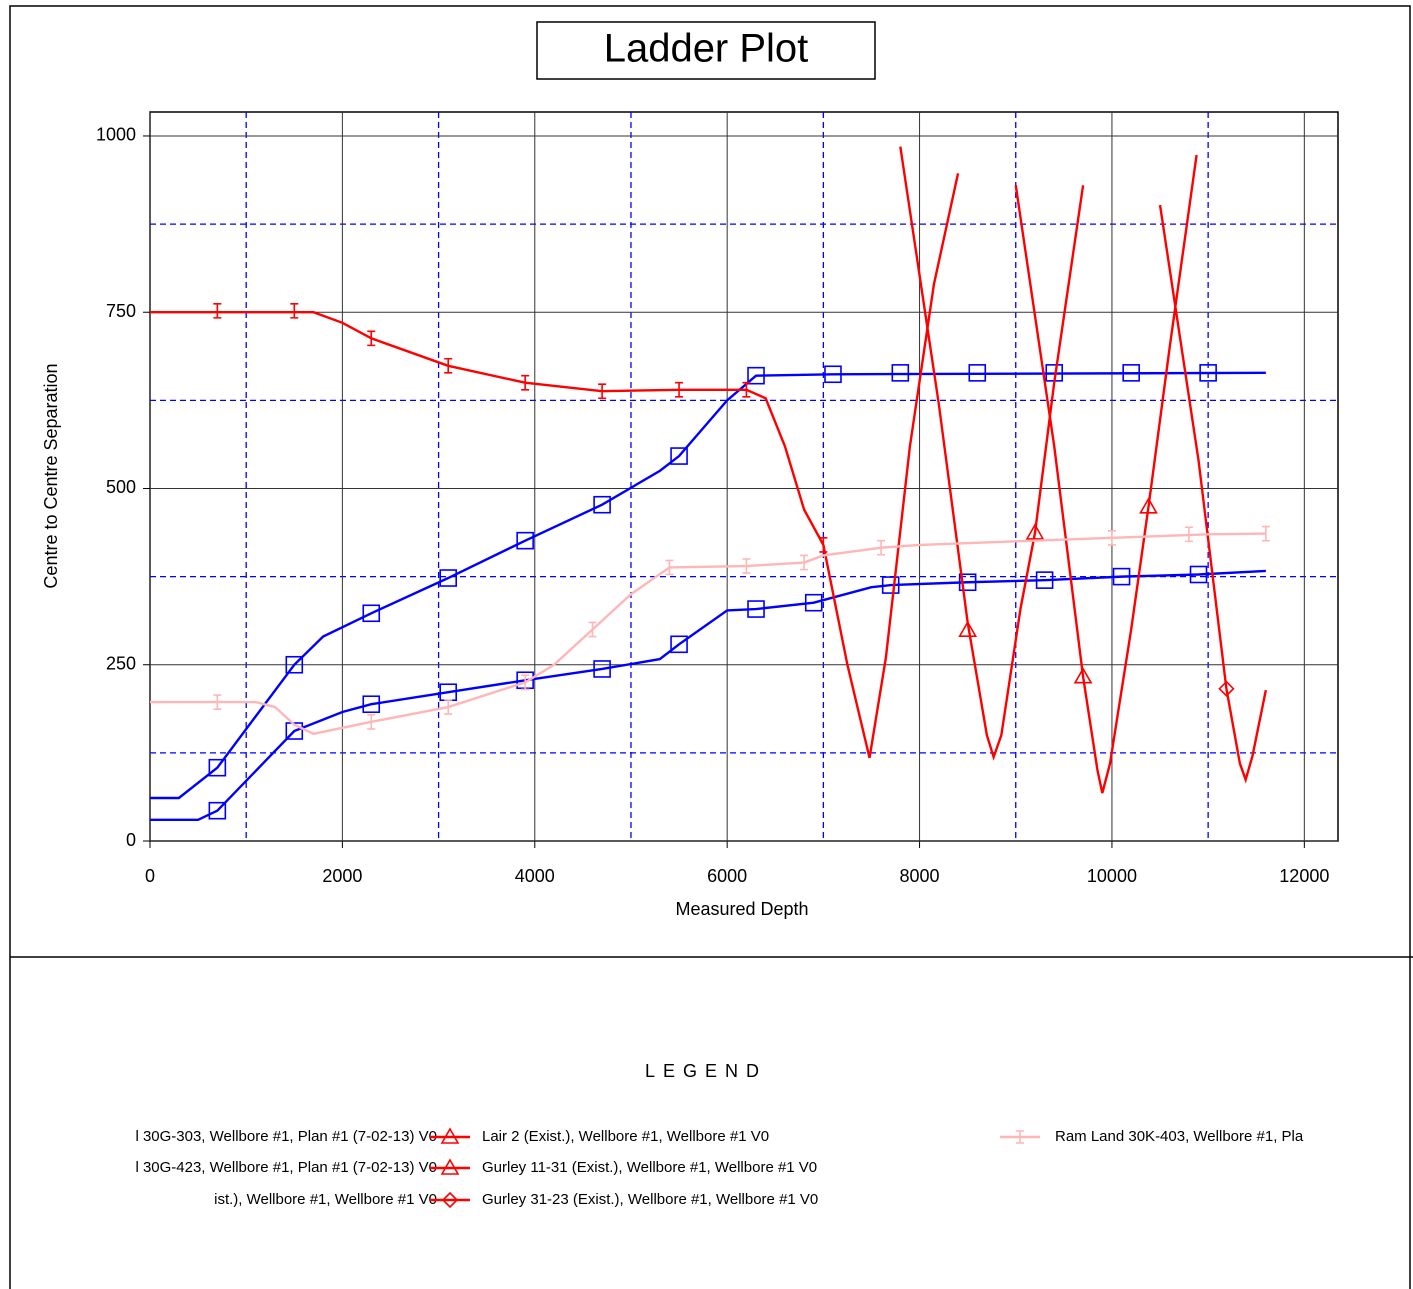 The height and width of the screenshot is (1289, 1413). I want to click on legend-label: ist.), Wellbore #1, Wellbore #1 V0, so click(325, 1199).